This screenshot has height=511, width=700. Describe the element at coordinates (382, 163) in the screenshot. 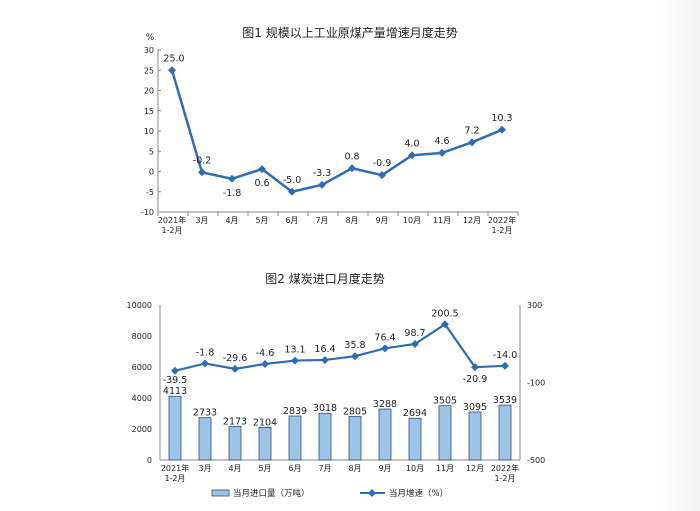

I see `chart-1-data-label: -0.9` at that location.